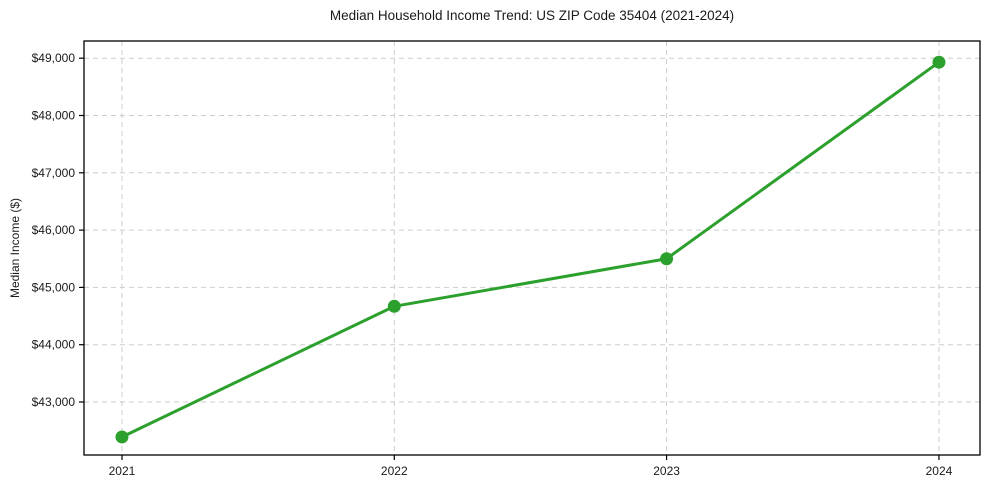 The image size is (989, 490). Describe the element at coordinates (54, 345) in the screenshot. I see `y-tick-label: $44,000` at that location.